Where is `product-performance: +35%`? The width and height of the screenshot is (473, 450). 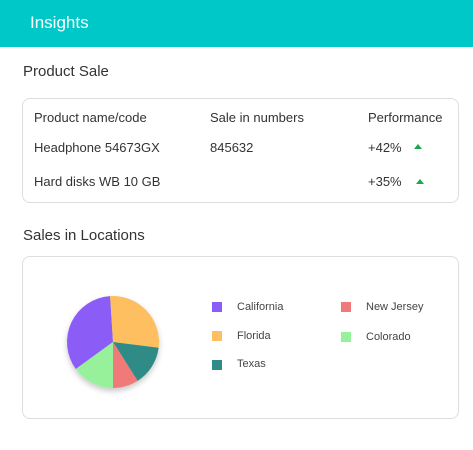 product-performance: +35% is located at coordinates (385, 181).